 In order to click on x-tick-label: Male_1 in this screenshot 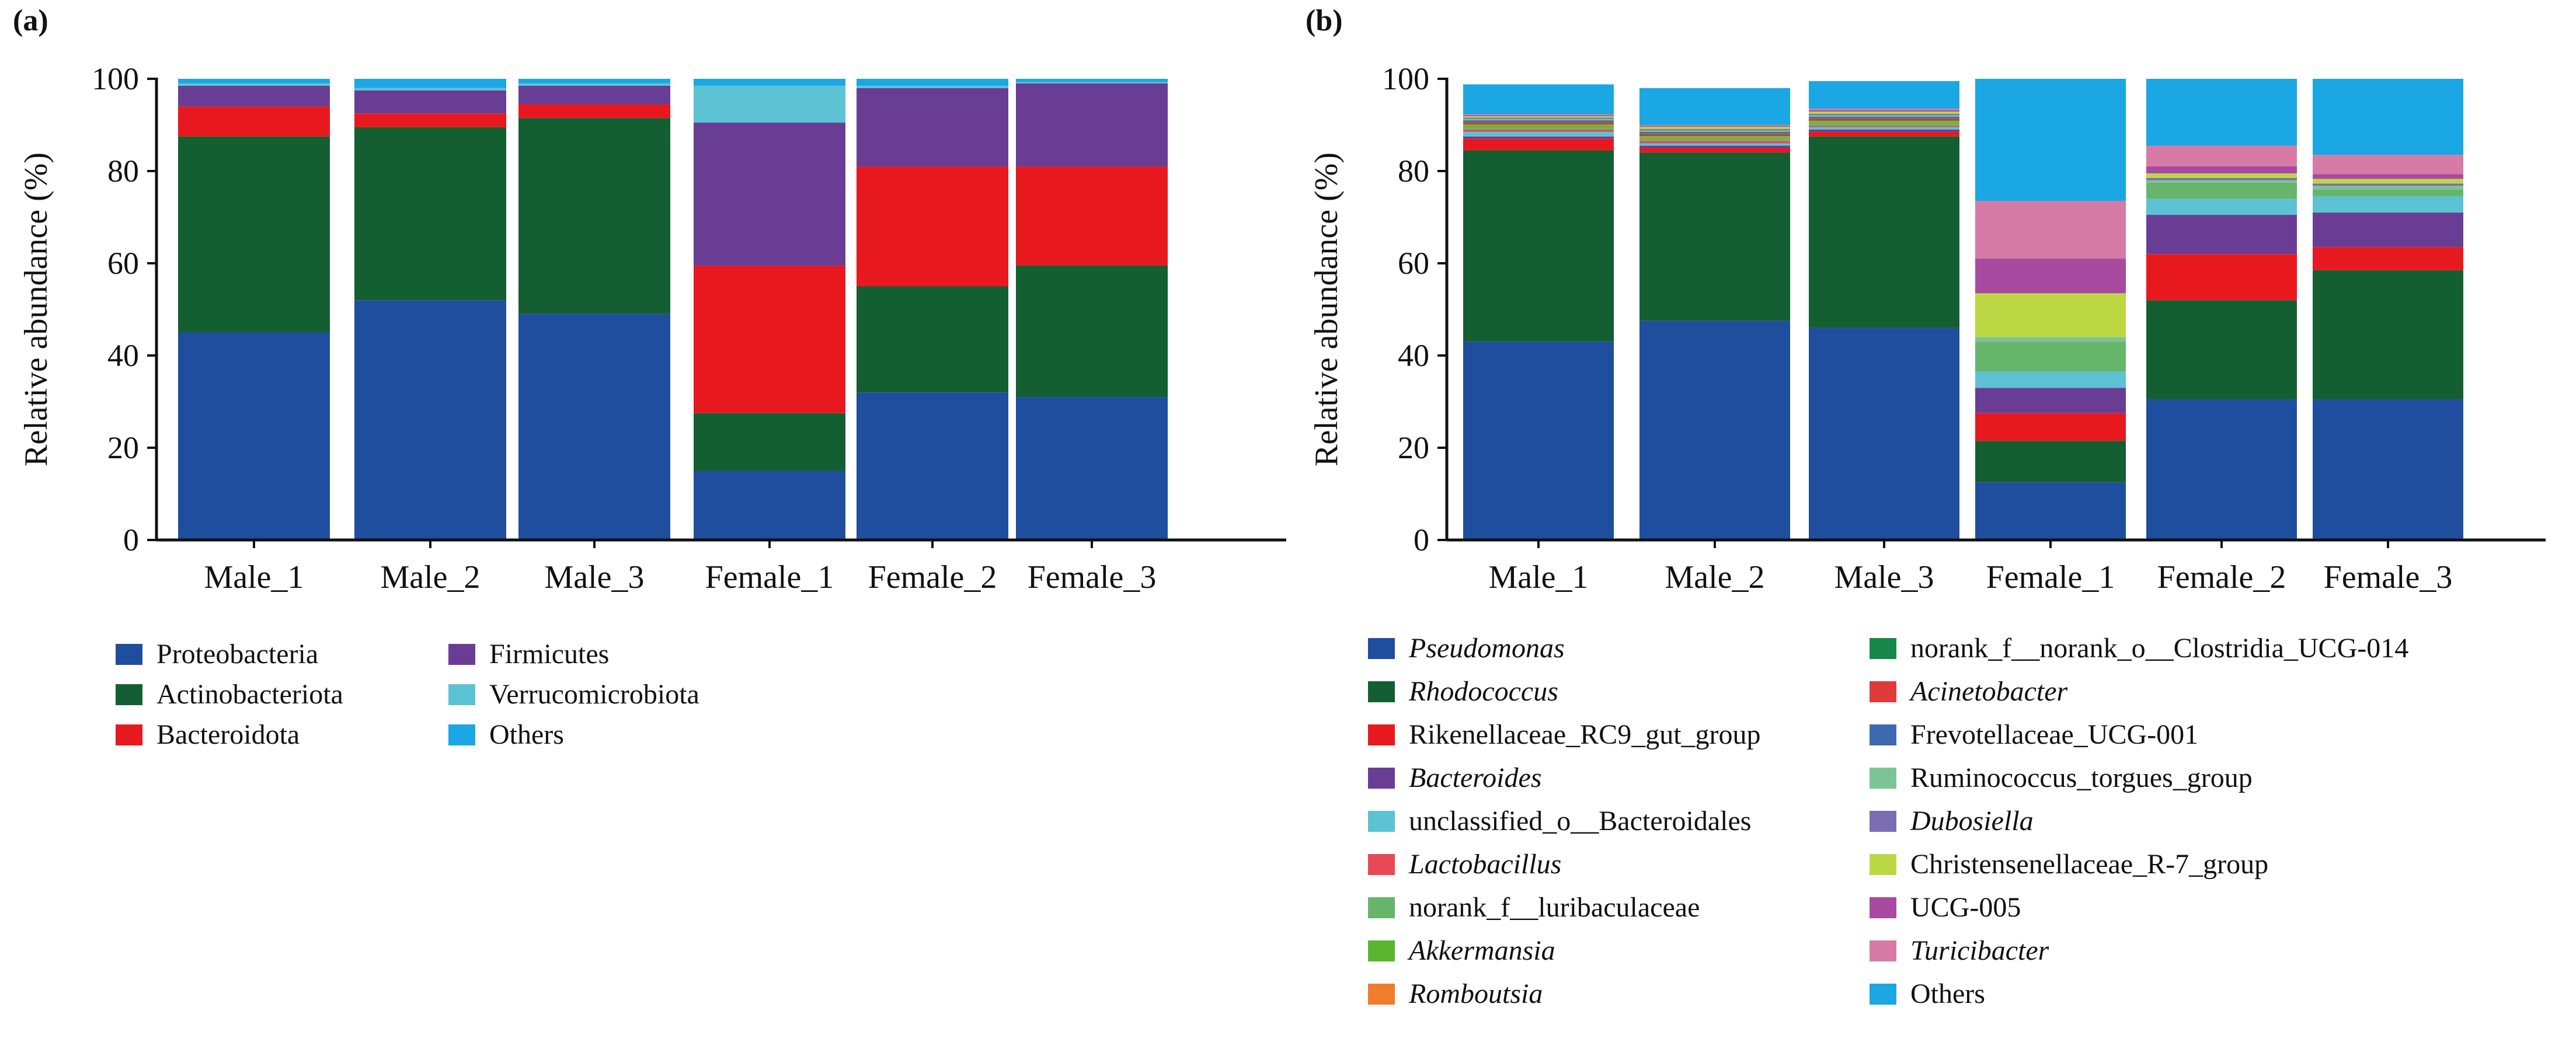, I will do `click(254, 577)`.